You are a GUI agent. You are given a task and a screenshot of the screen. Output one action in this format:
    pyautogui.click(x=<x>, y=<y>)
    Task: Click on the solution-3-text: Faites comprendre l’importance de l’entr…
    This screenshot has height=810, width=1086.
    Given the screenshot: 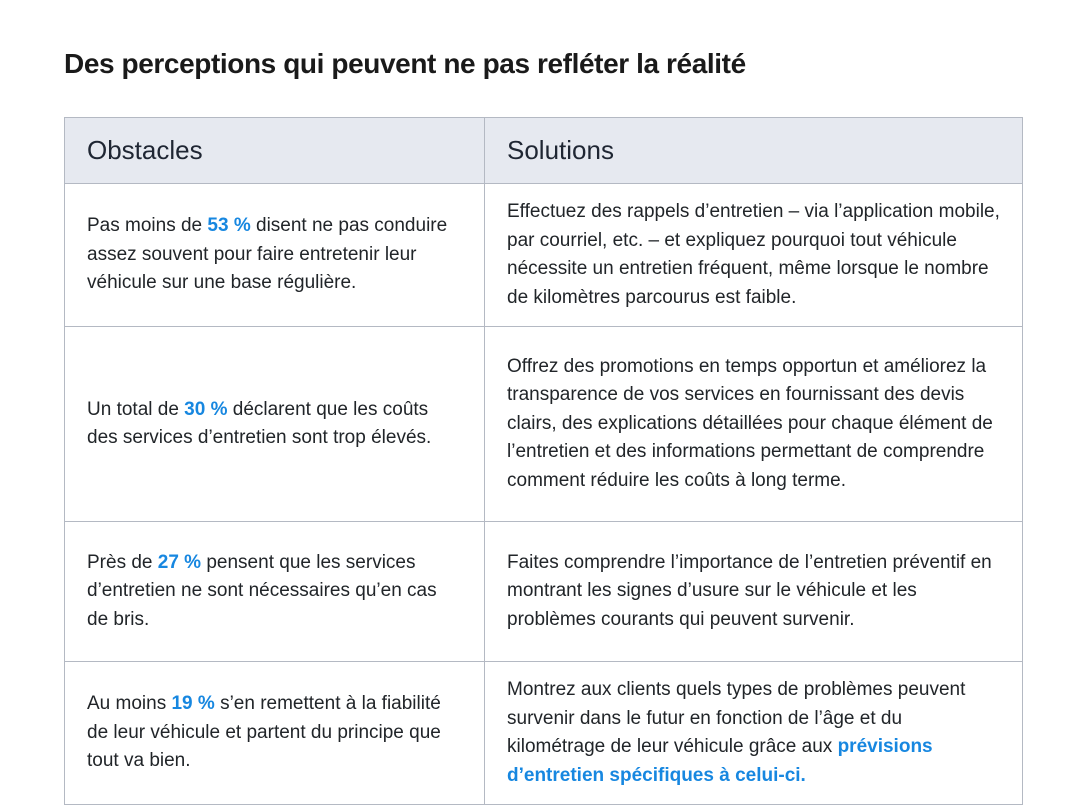 What is the action you would take?
    pyautogui.click(x=749, y=590)
    